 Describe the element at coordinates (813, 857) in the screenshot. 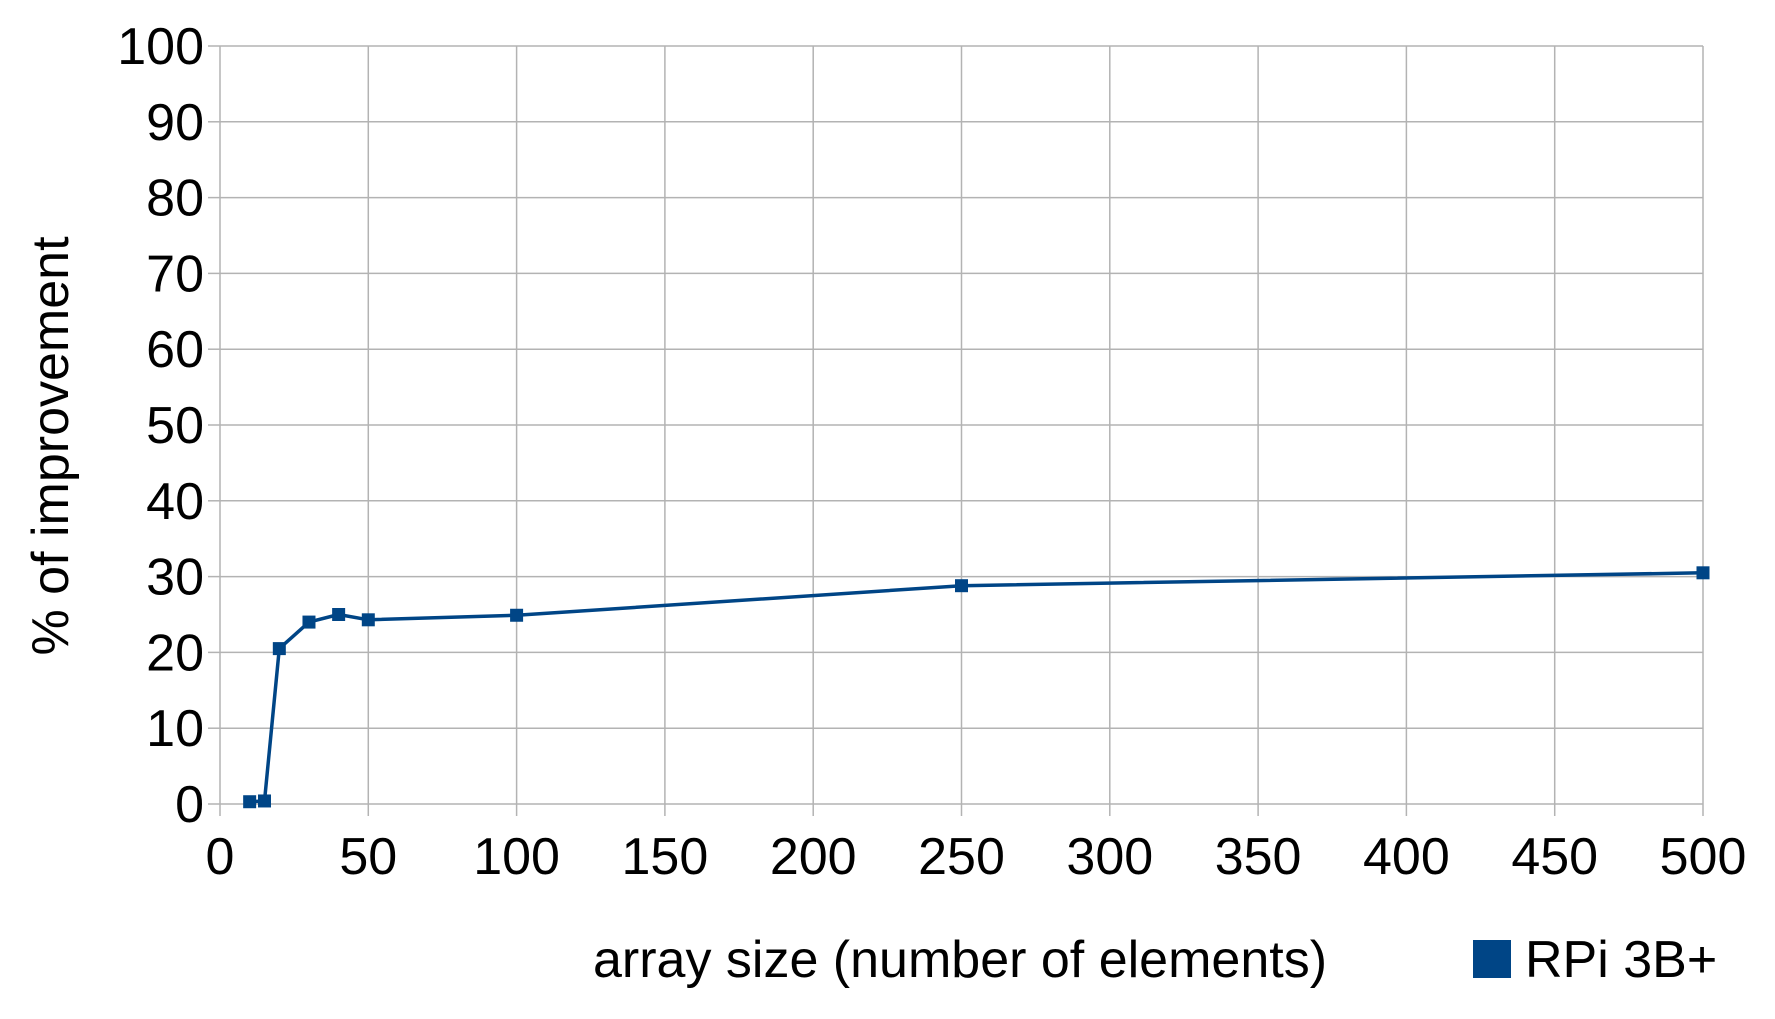

I see `x-tick-label-200: 200` at that location.